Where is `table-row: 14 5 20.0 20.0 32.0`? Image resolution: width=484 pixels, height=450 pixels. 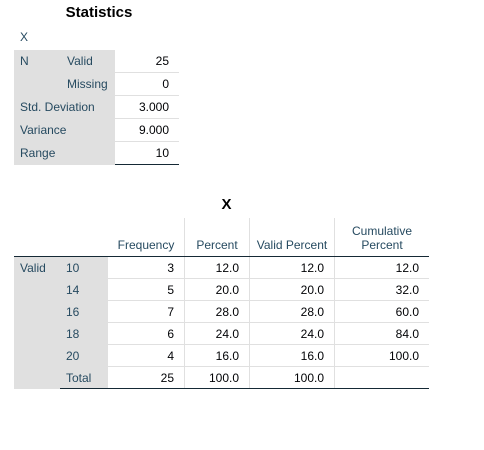 table-row: 14 5 20.0 20.0 32.0 is located at coordinates (221, 289).